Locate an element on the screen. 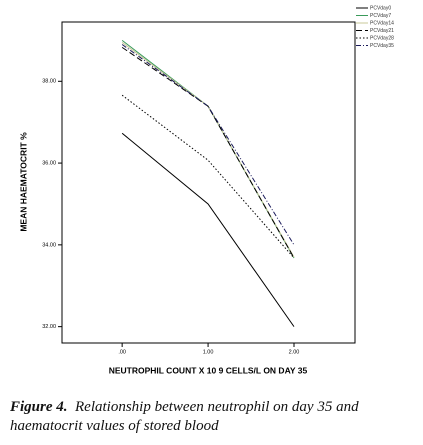  x-tick-label: .00 is located at coordinates (122, 352).